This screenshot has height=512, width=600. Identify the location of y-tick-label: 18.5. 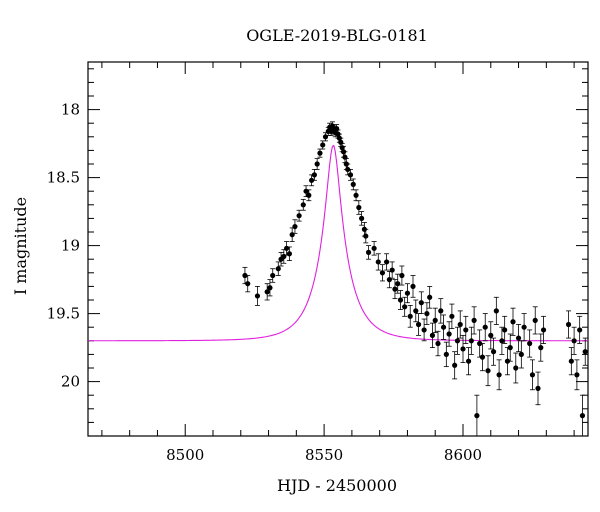
(63, 178).